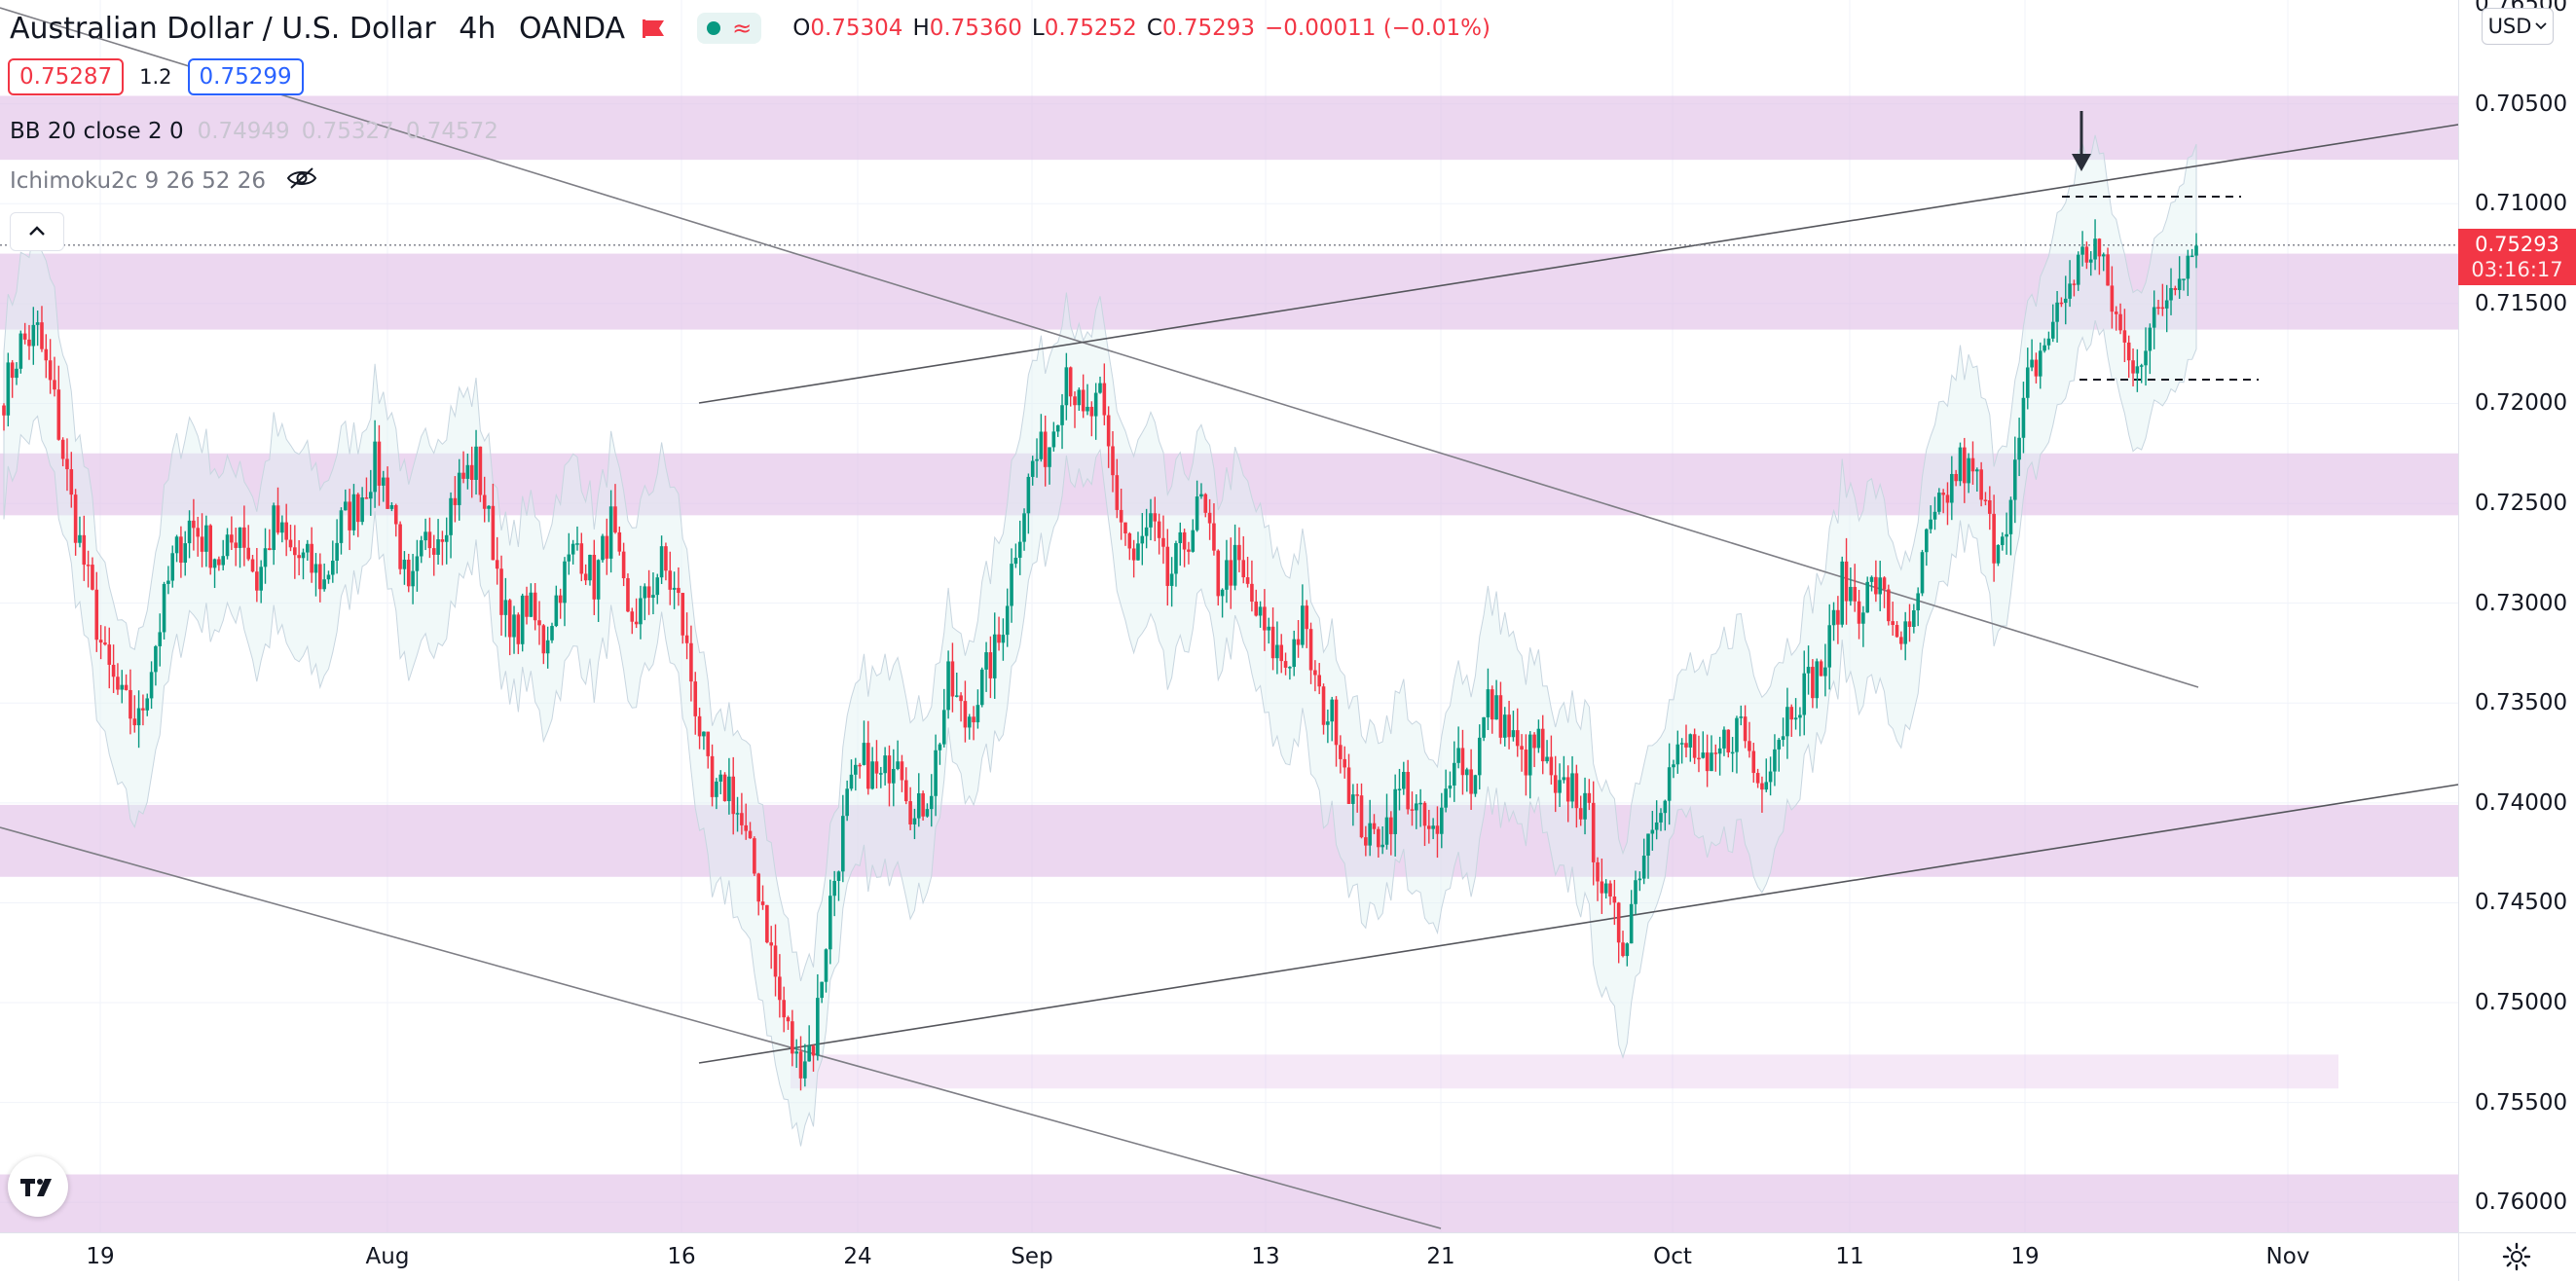  Describe the element at coordinates (478, 29) in the screenshot. I see `interval-label: 4h` at that location.